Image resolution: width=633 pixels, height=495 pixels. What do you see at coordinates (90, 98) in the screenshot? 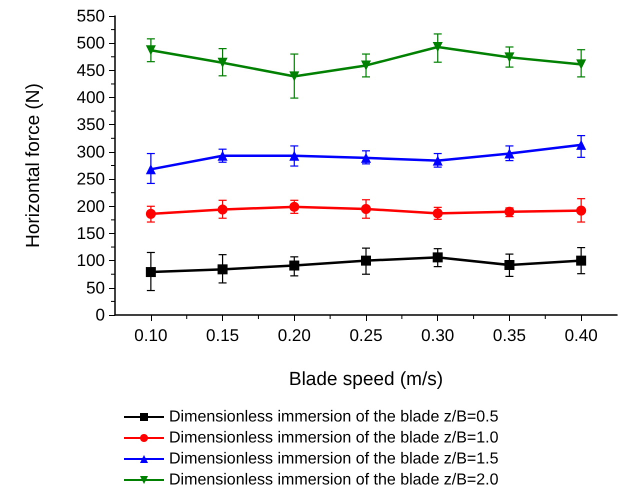
I see `y-tick-label: 400` at bounding box center [90, 98].